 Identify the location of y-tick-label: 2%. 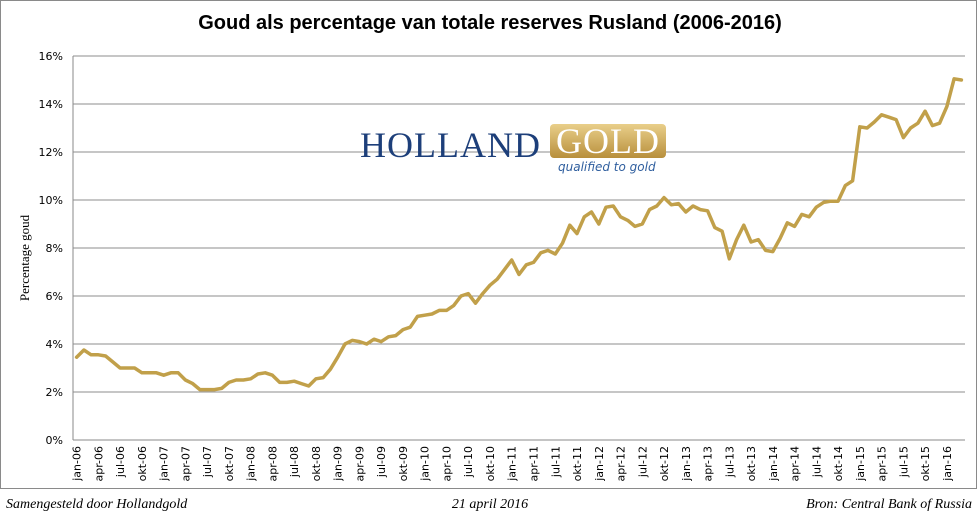
(54, 392).